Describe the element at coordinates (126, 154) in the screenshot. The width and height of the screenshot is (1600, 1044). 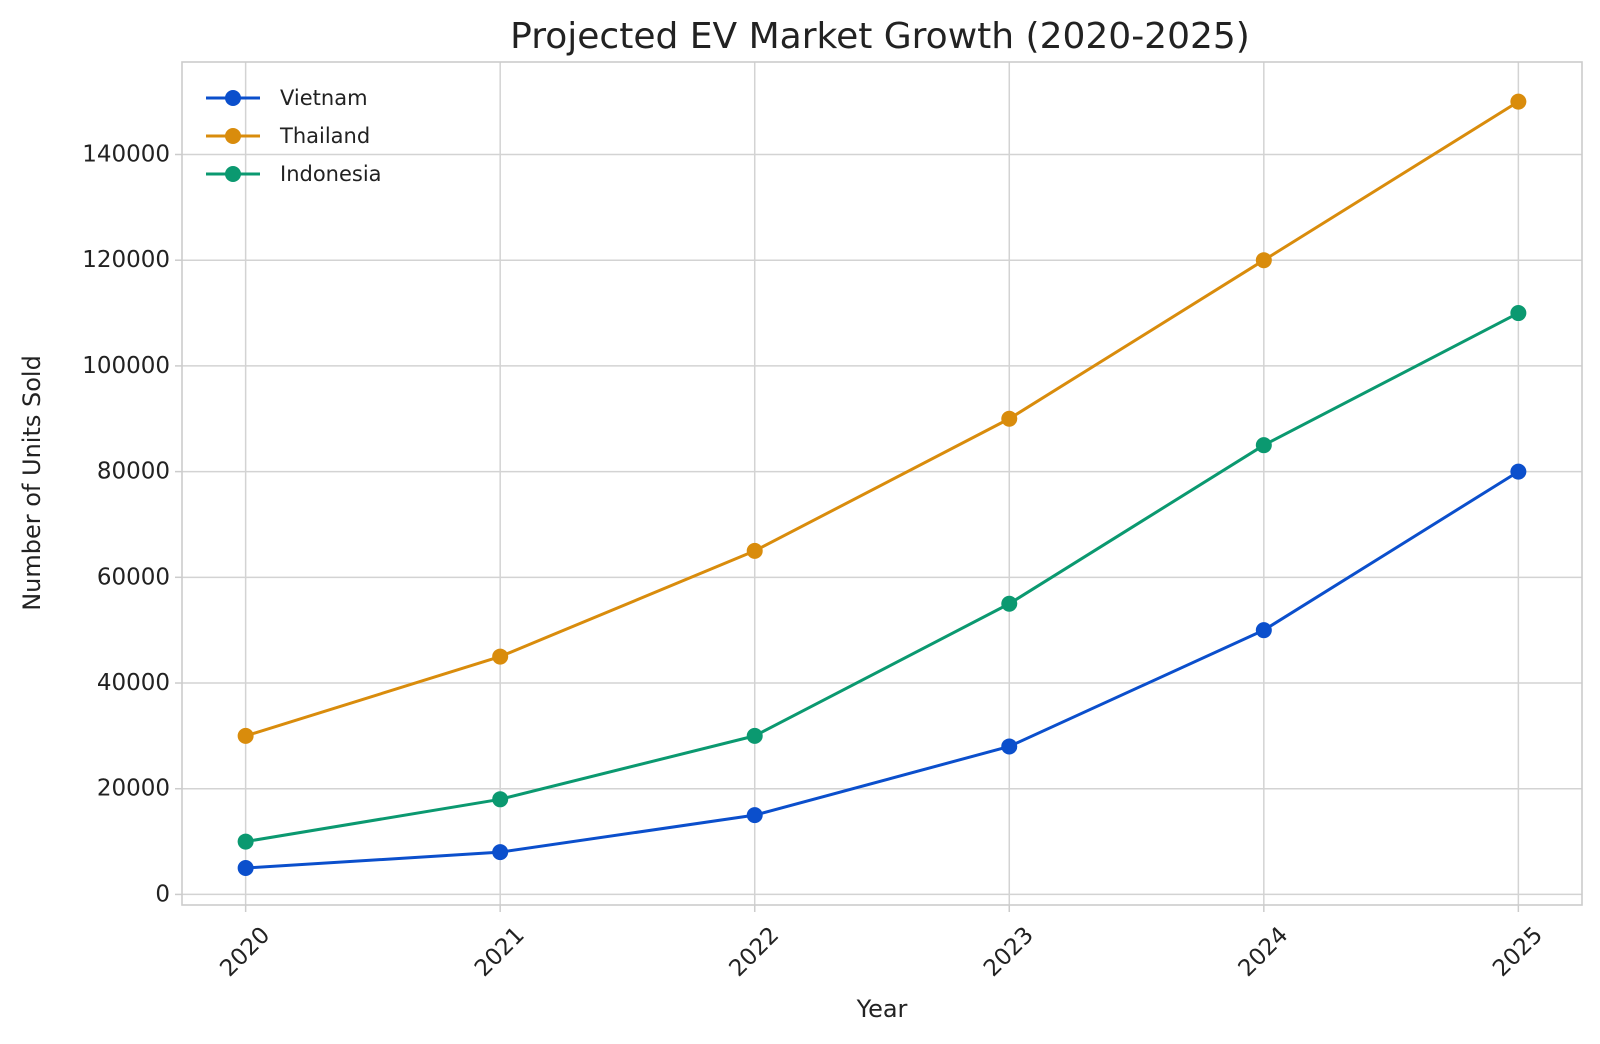
I see `y-tick-label: 140000` at that location.